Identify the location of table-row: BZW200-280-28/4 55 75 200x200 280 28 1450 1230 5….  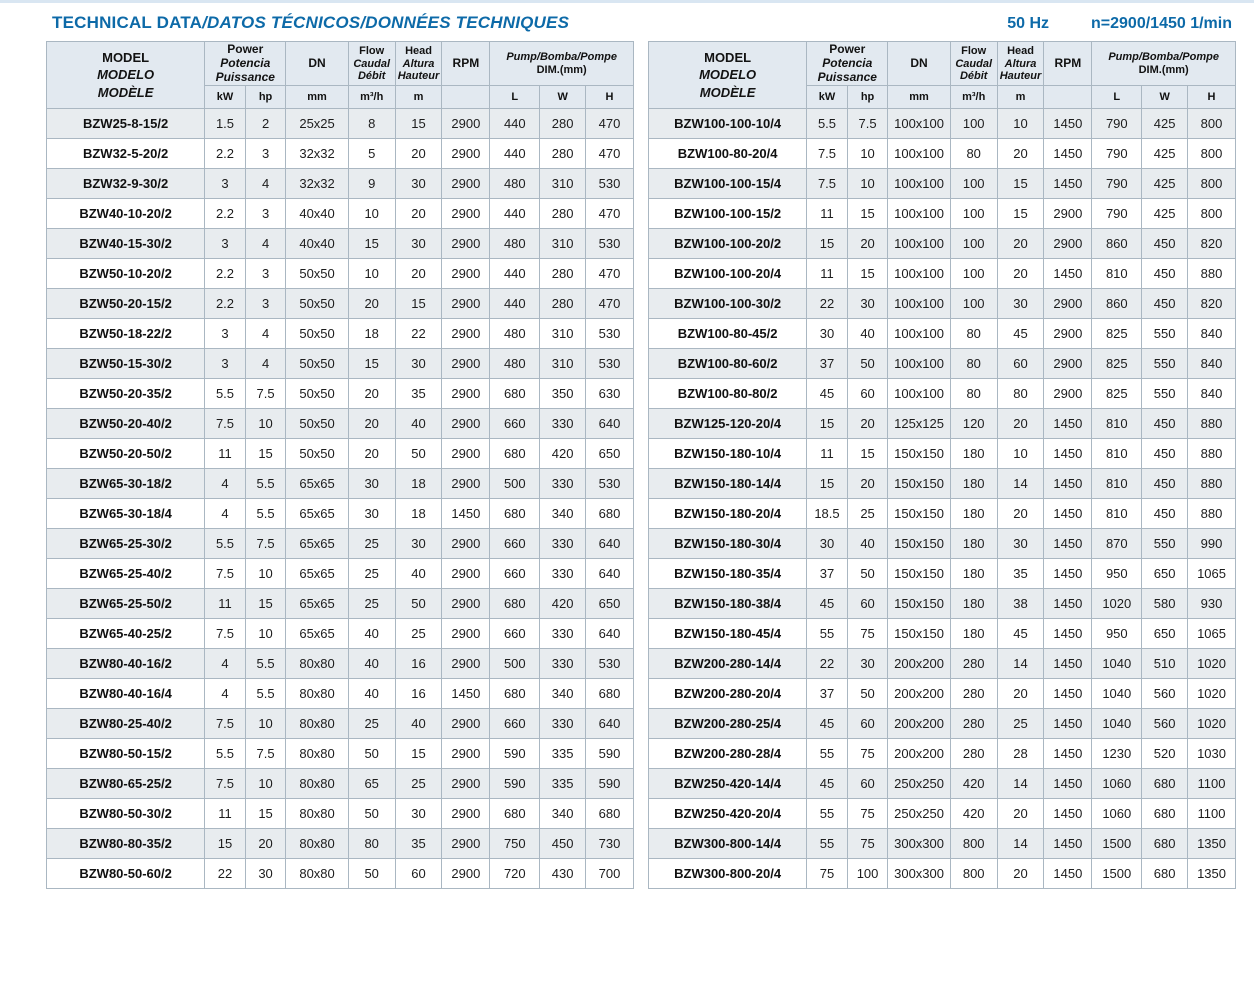
(941, 754).